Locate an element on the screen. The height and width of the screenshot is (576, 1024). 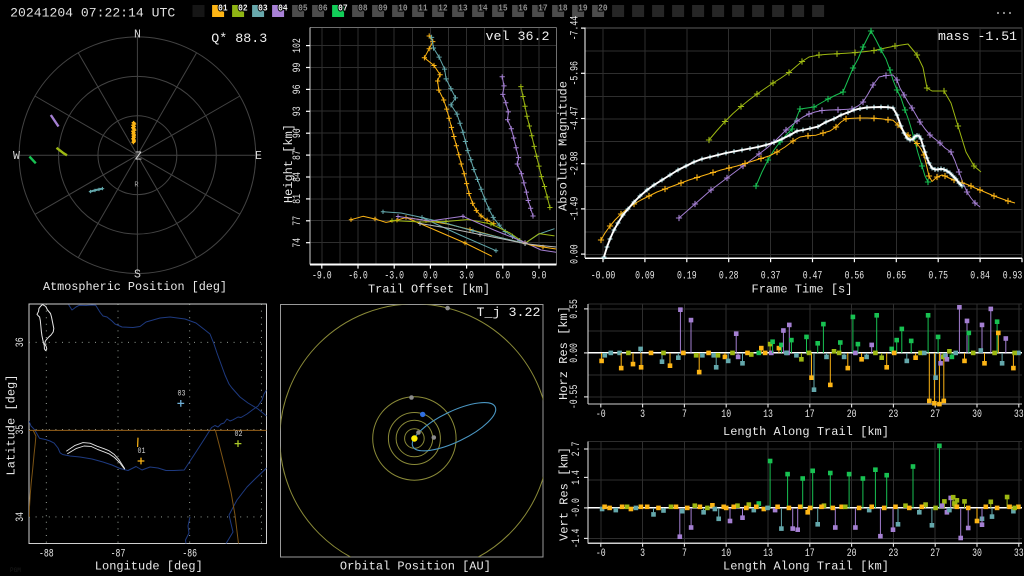
svg-text: 0.65 is located at coordinates (897, 277).